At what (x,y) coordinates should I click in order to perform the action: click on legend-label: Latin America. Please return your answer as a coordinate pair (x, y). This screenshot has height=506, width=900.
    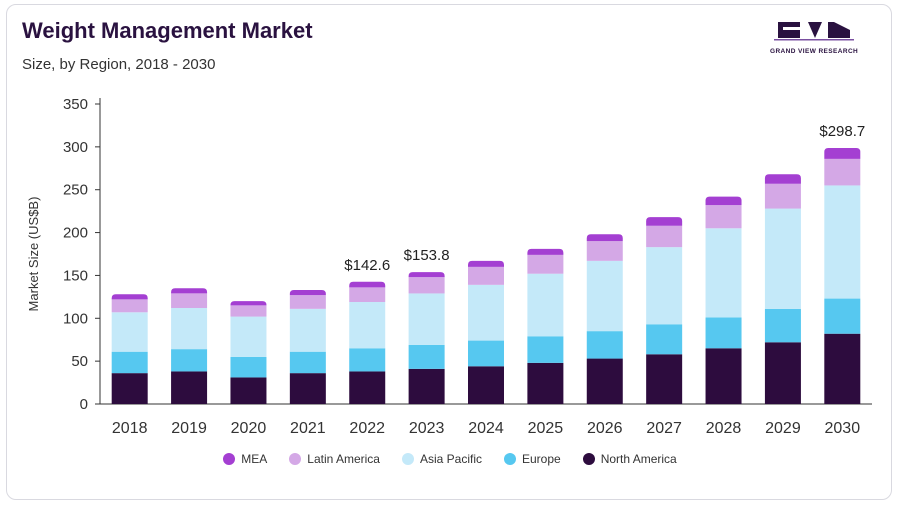
    Looking at the image, I should click on (343, 459).